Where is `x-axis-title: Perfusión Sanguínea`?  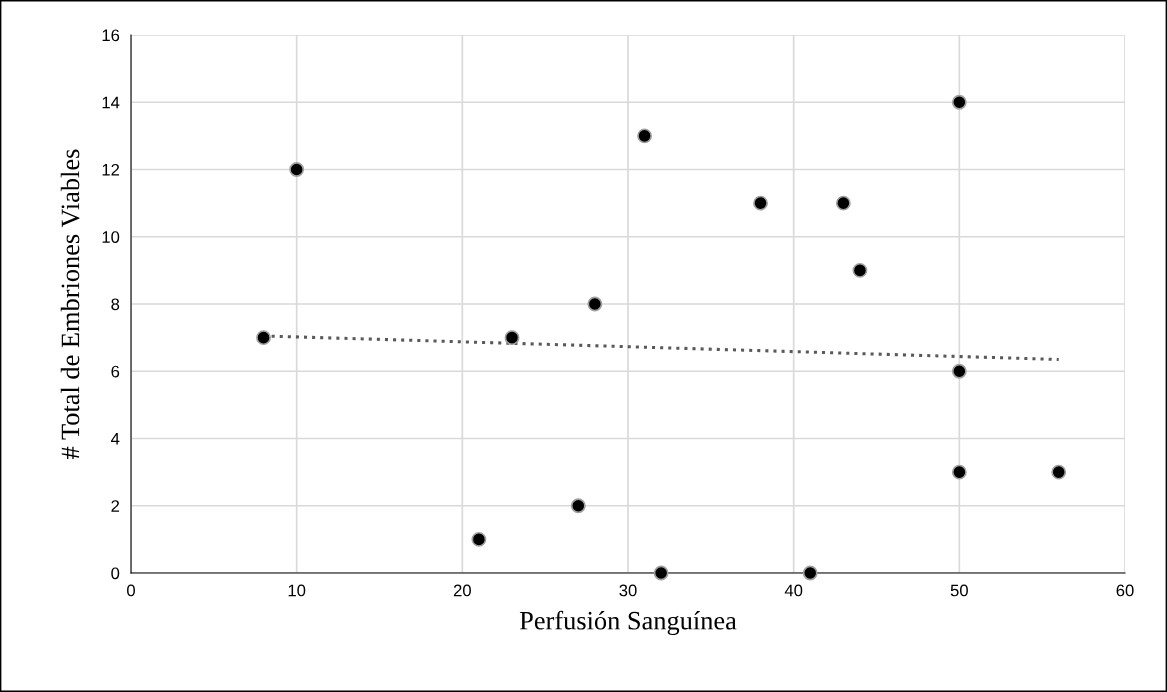 x-axis-title: Perfusión Sanguínea is located at coordinates (628, 623).